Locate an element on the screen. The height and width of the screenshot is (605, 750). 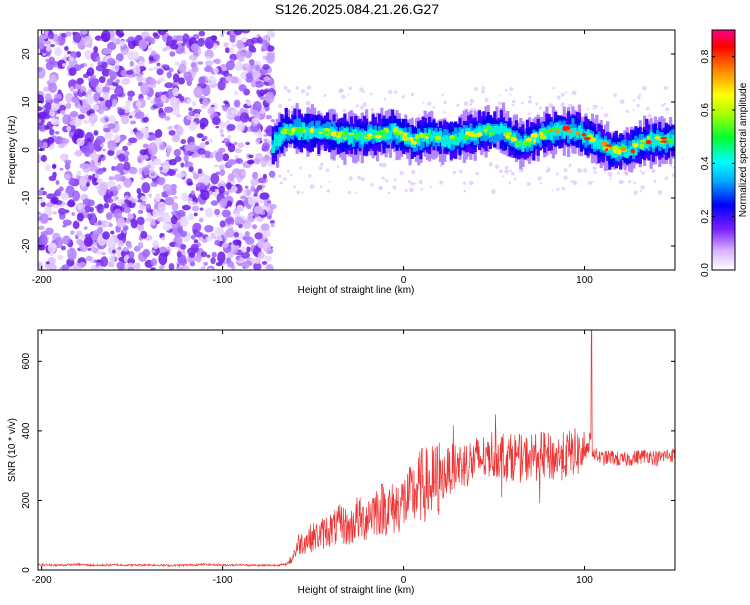
colorbar-tick-label: 0.4 is located at coordinates (705, 163).